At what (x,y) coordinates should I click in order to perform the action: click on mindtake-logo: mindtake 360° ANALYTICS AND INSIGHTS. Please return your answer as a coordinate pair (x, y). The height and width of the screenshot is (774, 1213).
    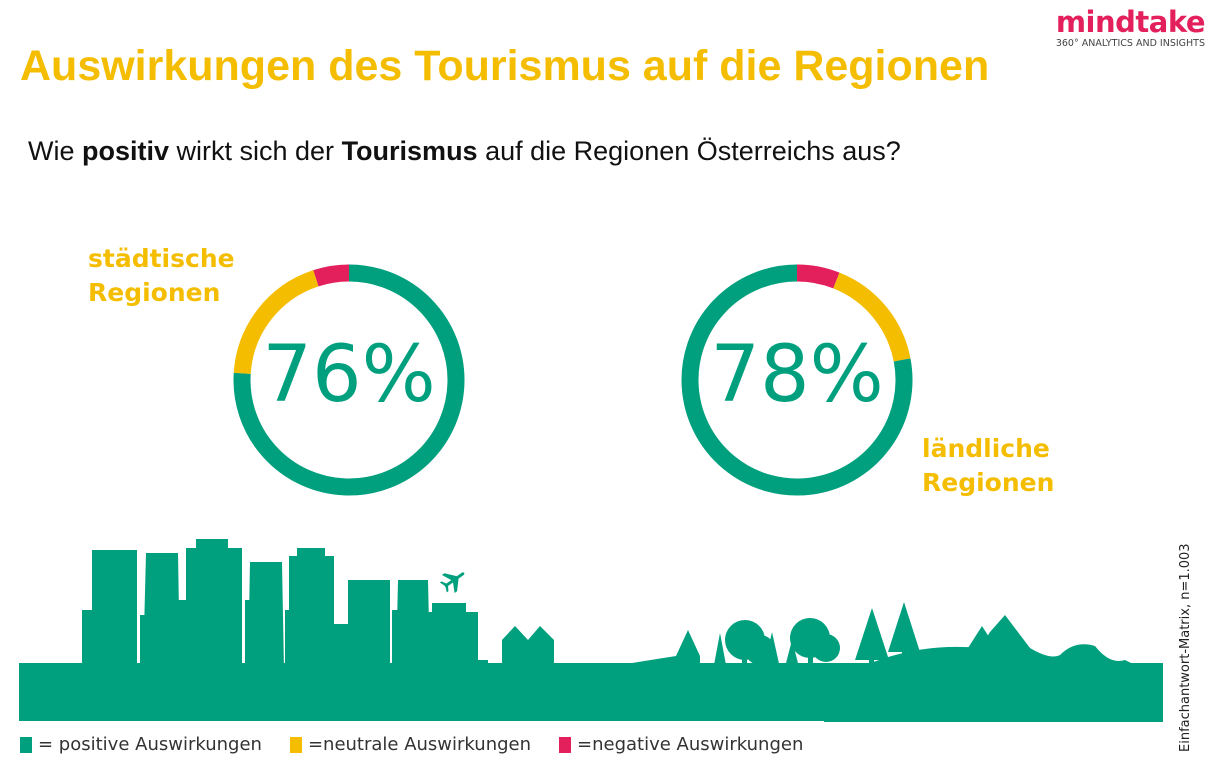
    Looking at the image, I should click on (1130, 27).